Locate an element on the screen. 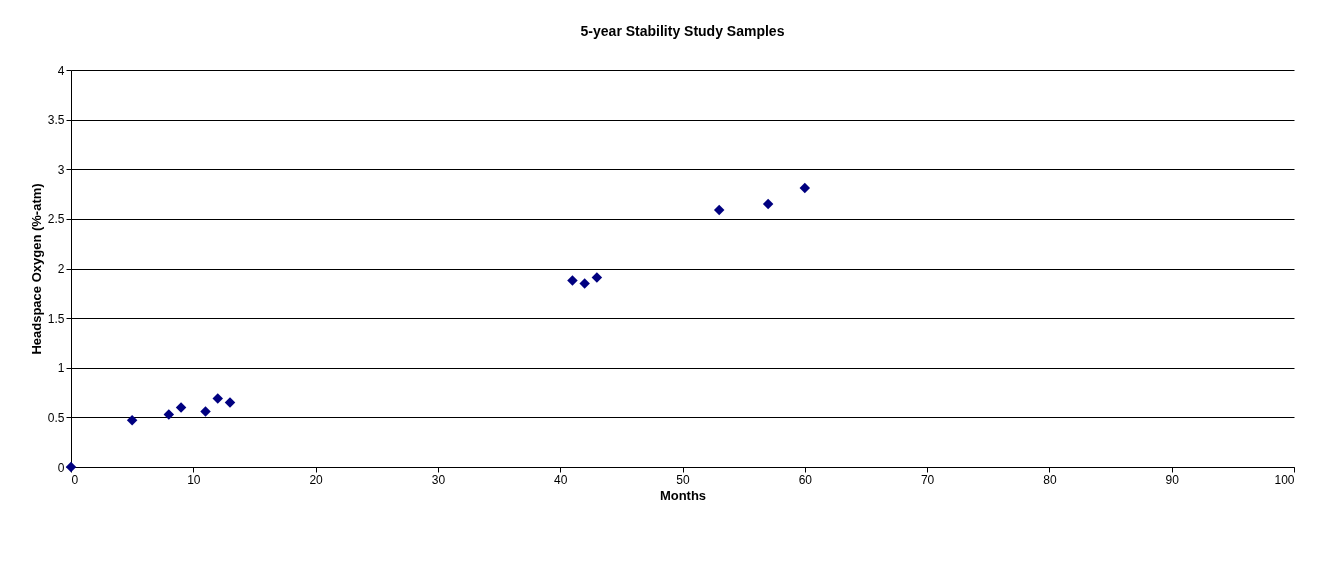 This screenshot has width=1339, height=587. y-tick-label: 0 is located at coordinates (61, 467).